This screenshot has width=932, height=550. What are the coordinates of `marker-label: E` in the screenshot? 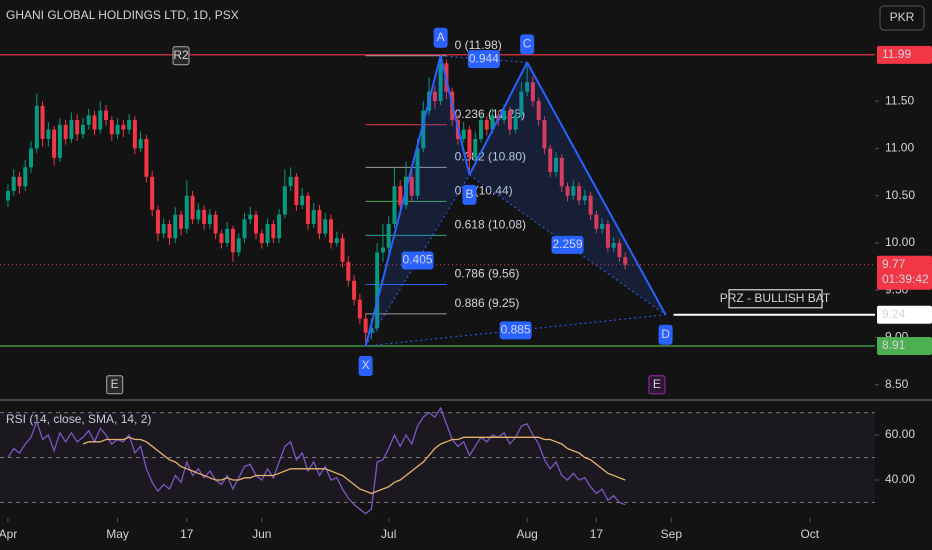 It's located at (115, 384).